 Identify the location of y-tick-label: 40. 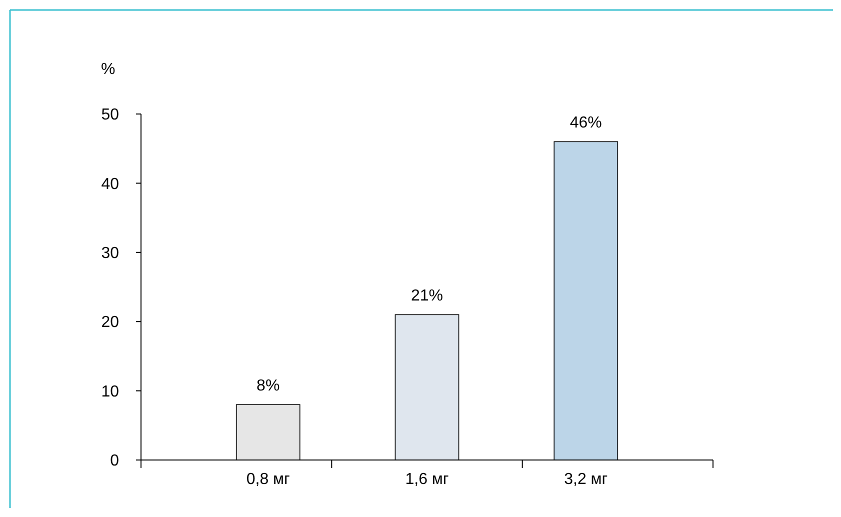
(110, 184).